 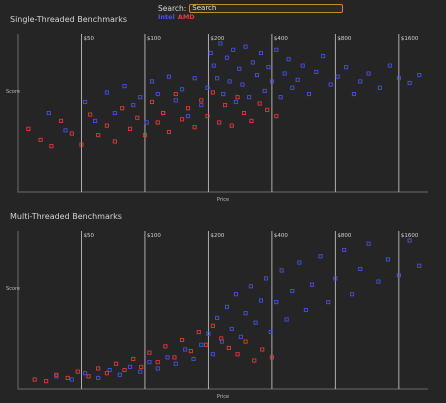 What do you see at coordinates (166, 17) in the screenshot?
I see `legend-intel: Intel` at bounding box center [166, 17].